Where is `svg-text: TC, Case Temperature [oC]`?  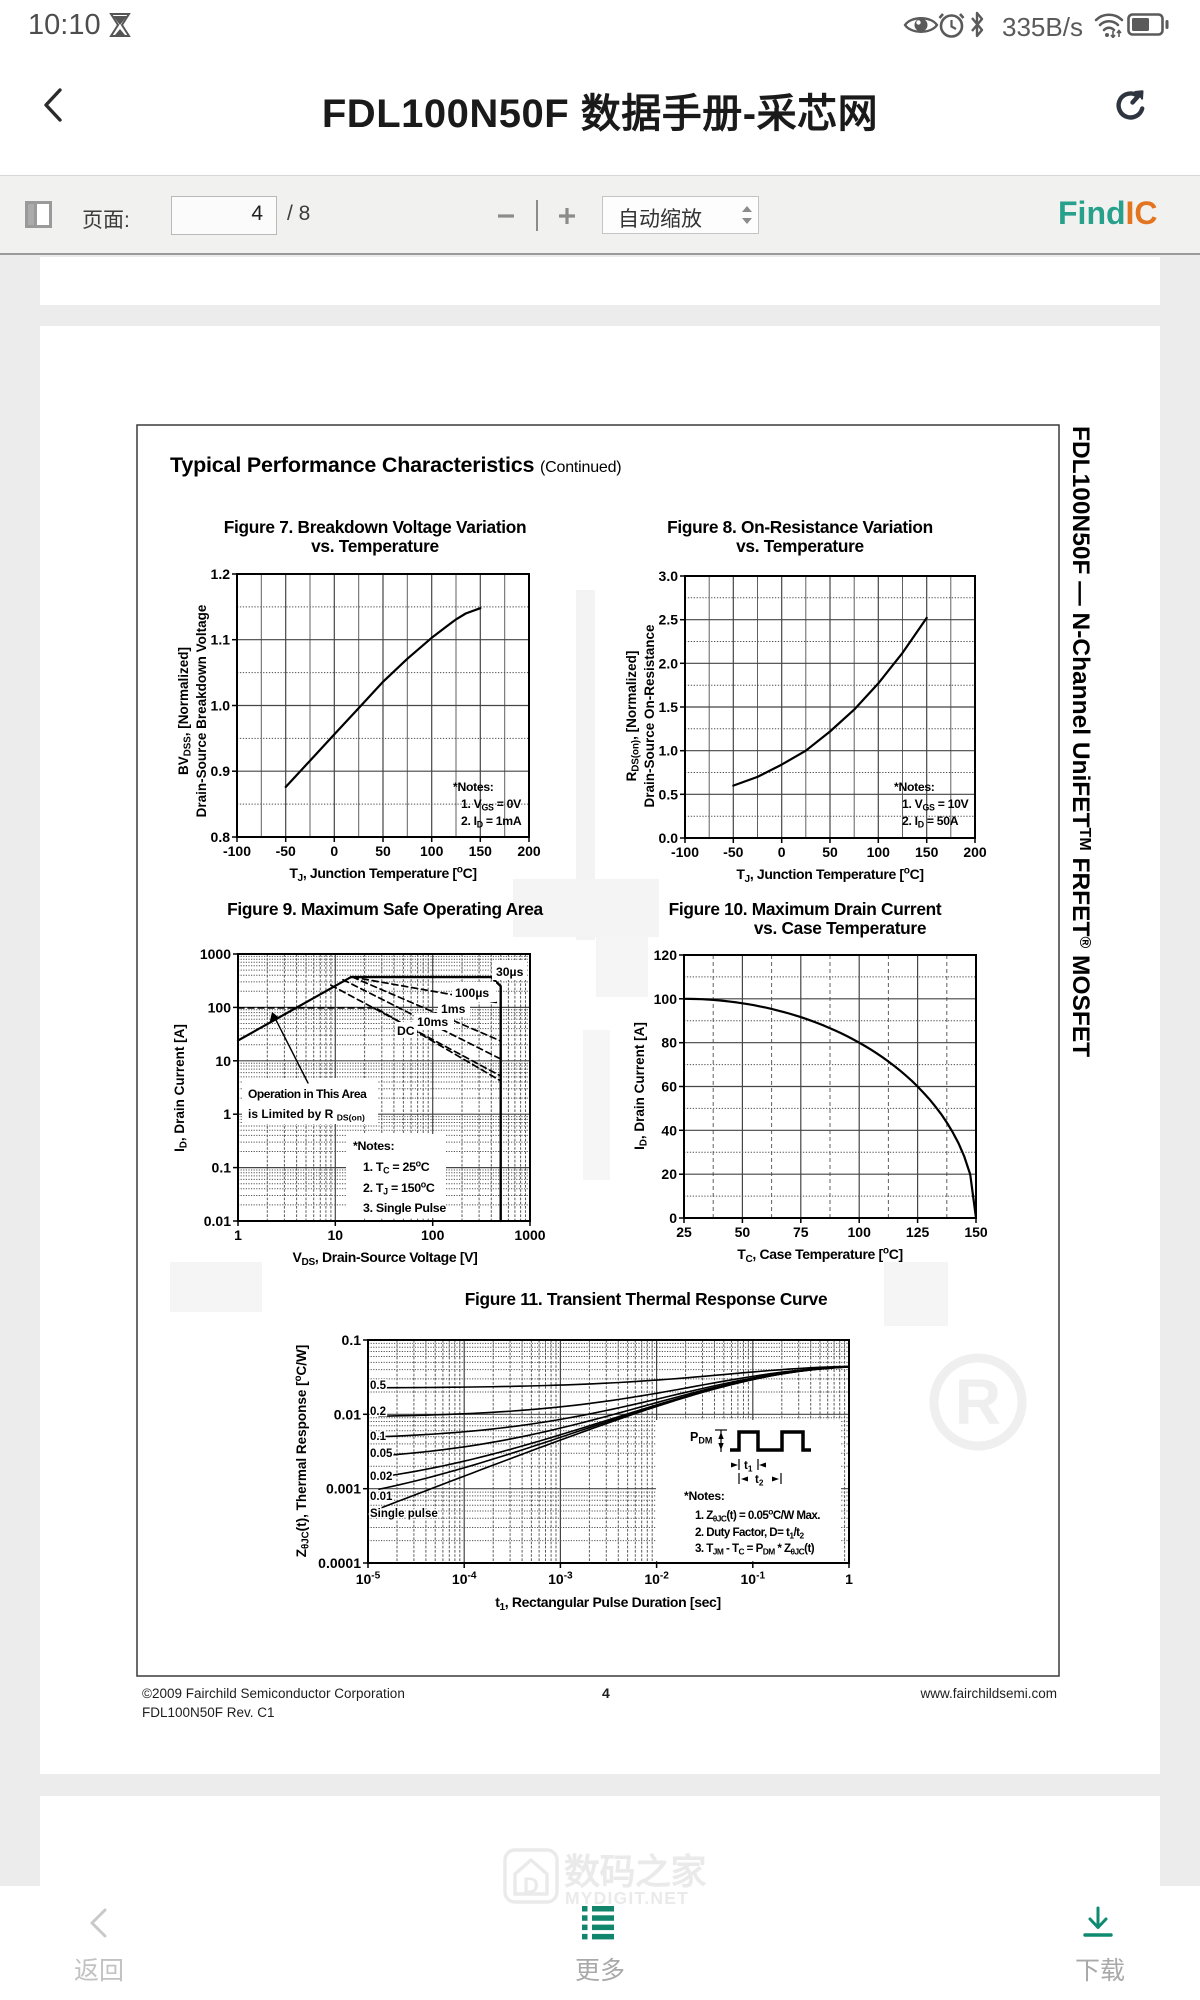 svg-text: TC, Case Temperature [oC] is located at coordinates (820, 1255).